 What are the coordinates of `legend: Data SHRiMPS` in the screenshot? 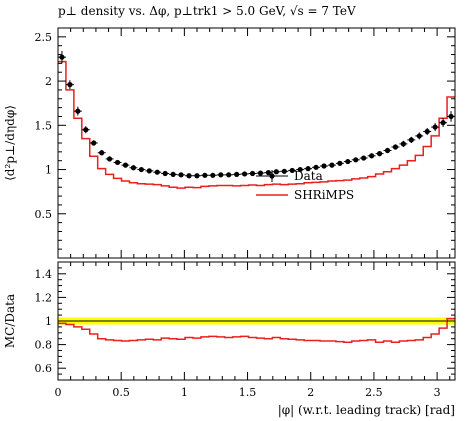 It's located at (305, 185).